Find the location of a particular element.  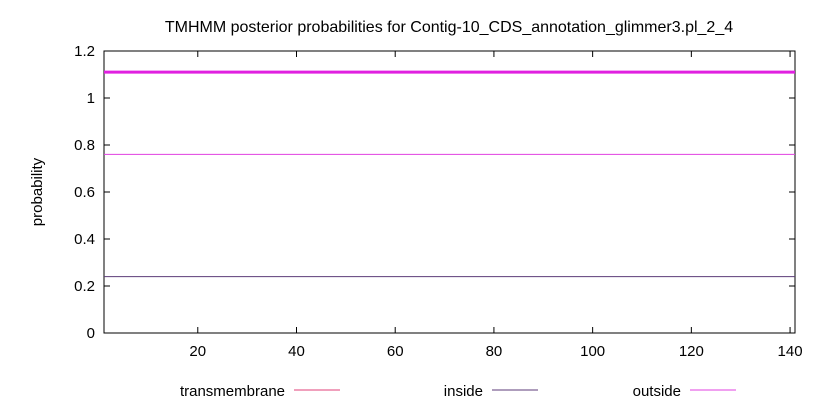

x-tick-label: 140 is located at coordinates (790, 351).